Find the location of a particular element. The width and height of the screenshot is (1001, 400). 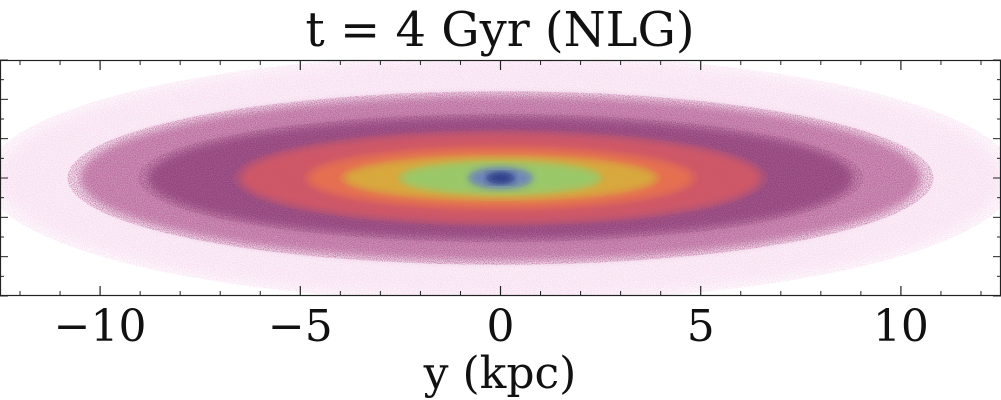

x-tick-label: −5 is located at coordinates (300, 326).